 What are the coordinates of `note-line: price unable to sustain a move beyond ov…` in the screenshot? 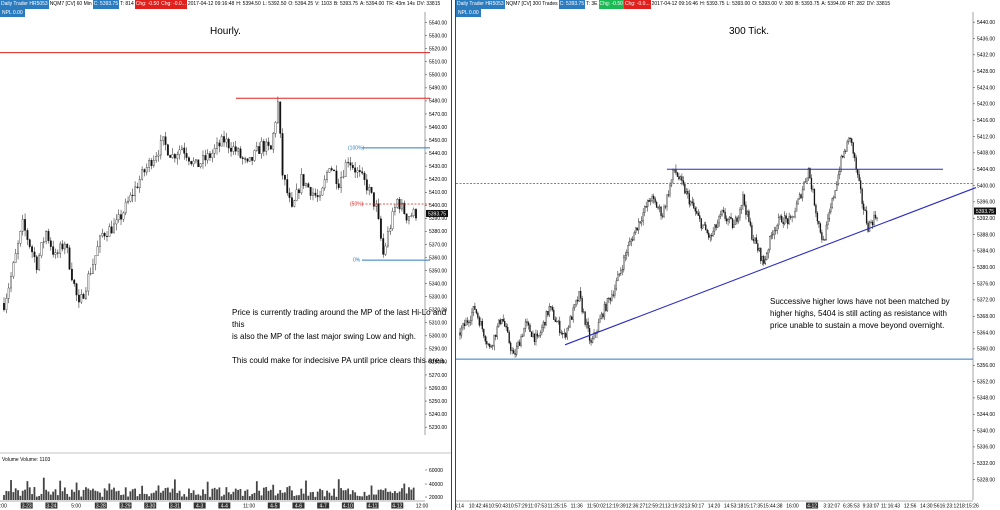 It's located at (857, 325).